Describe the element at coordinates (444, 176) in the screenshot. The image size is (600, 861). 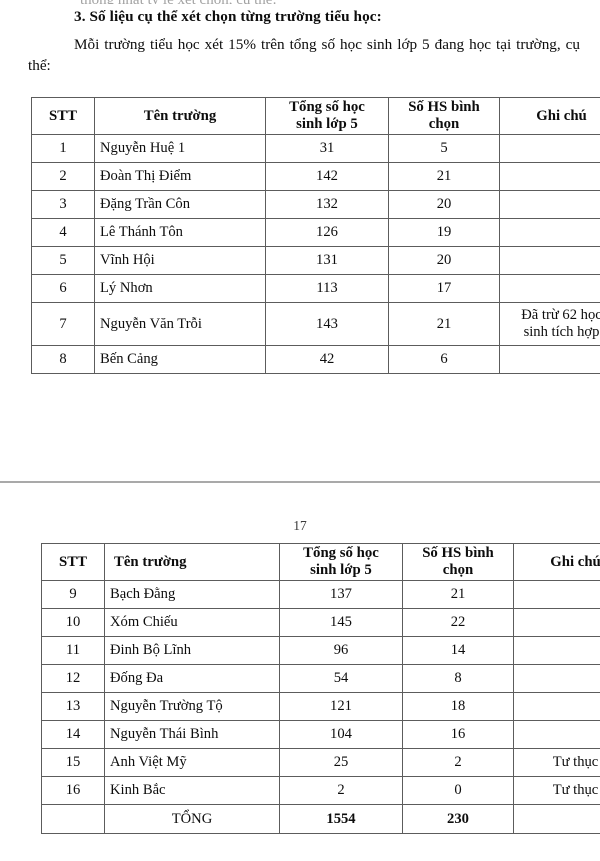
I see `cell-chosen: 21` at that location.